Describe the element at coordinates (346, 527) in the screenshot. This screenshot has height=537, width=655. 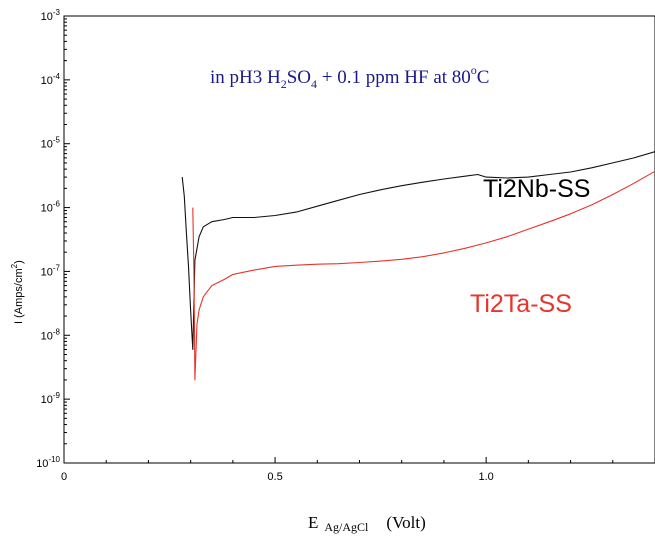
I see `x-axis-title-sub: Ag/AgCl` at that location.